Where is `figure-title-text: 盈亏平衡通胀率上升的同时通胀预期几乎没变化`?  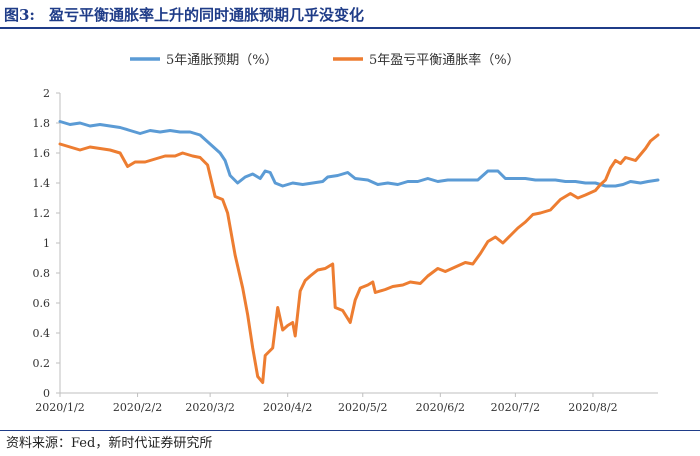
figure-title-text: 盈亏平衡通胀率上升的同时通胀预期几乎没变化 is located at coordinates (206, 15).